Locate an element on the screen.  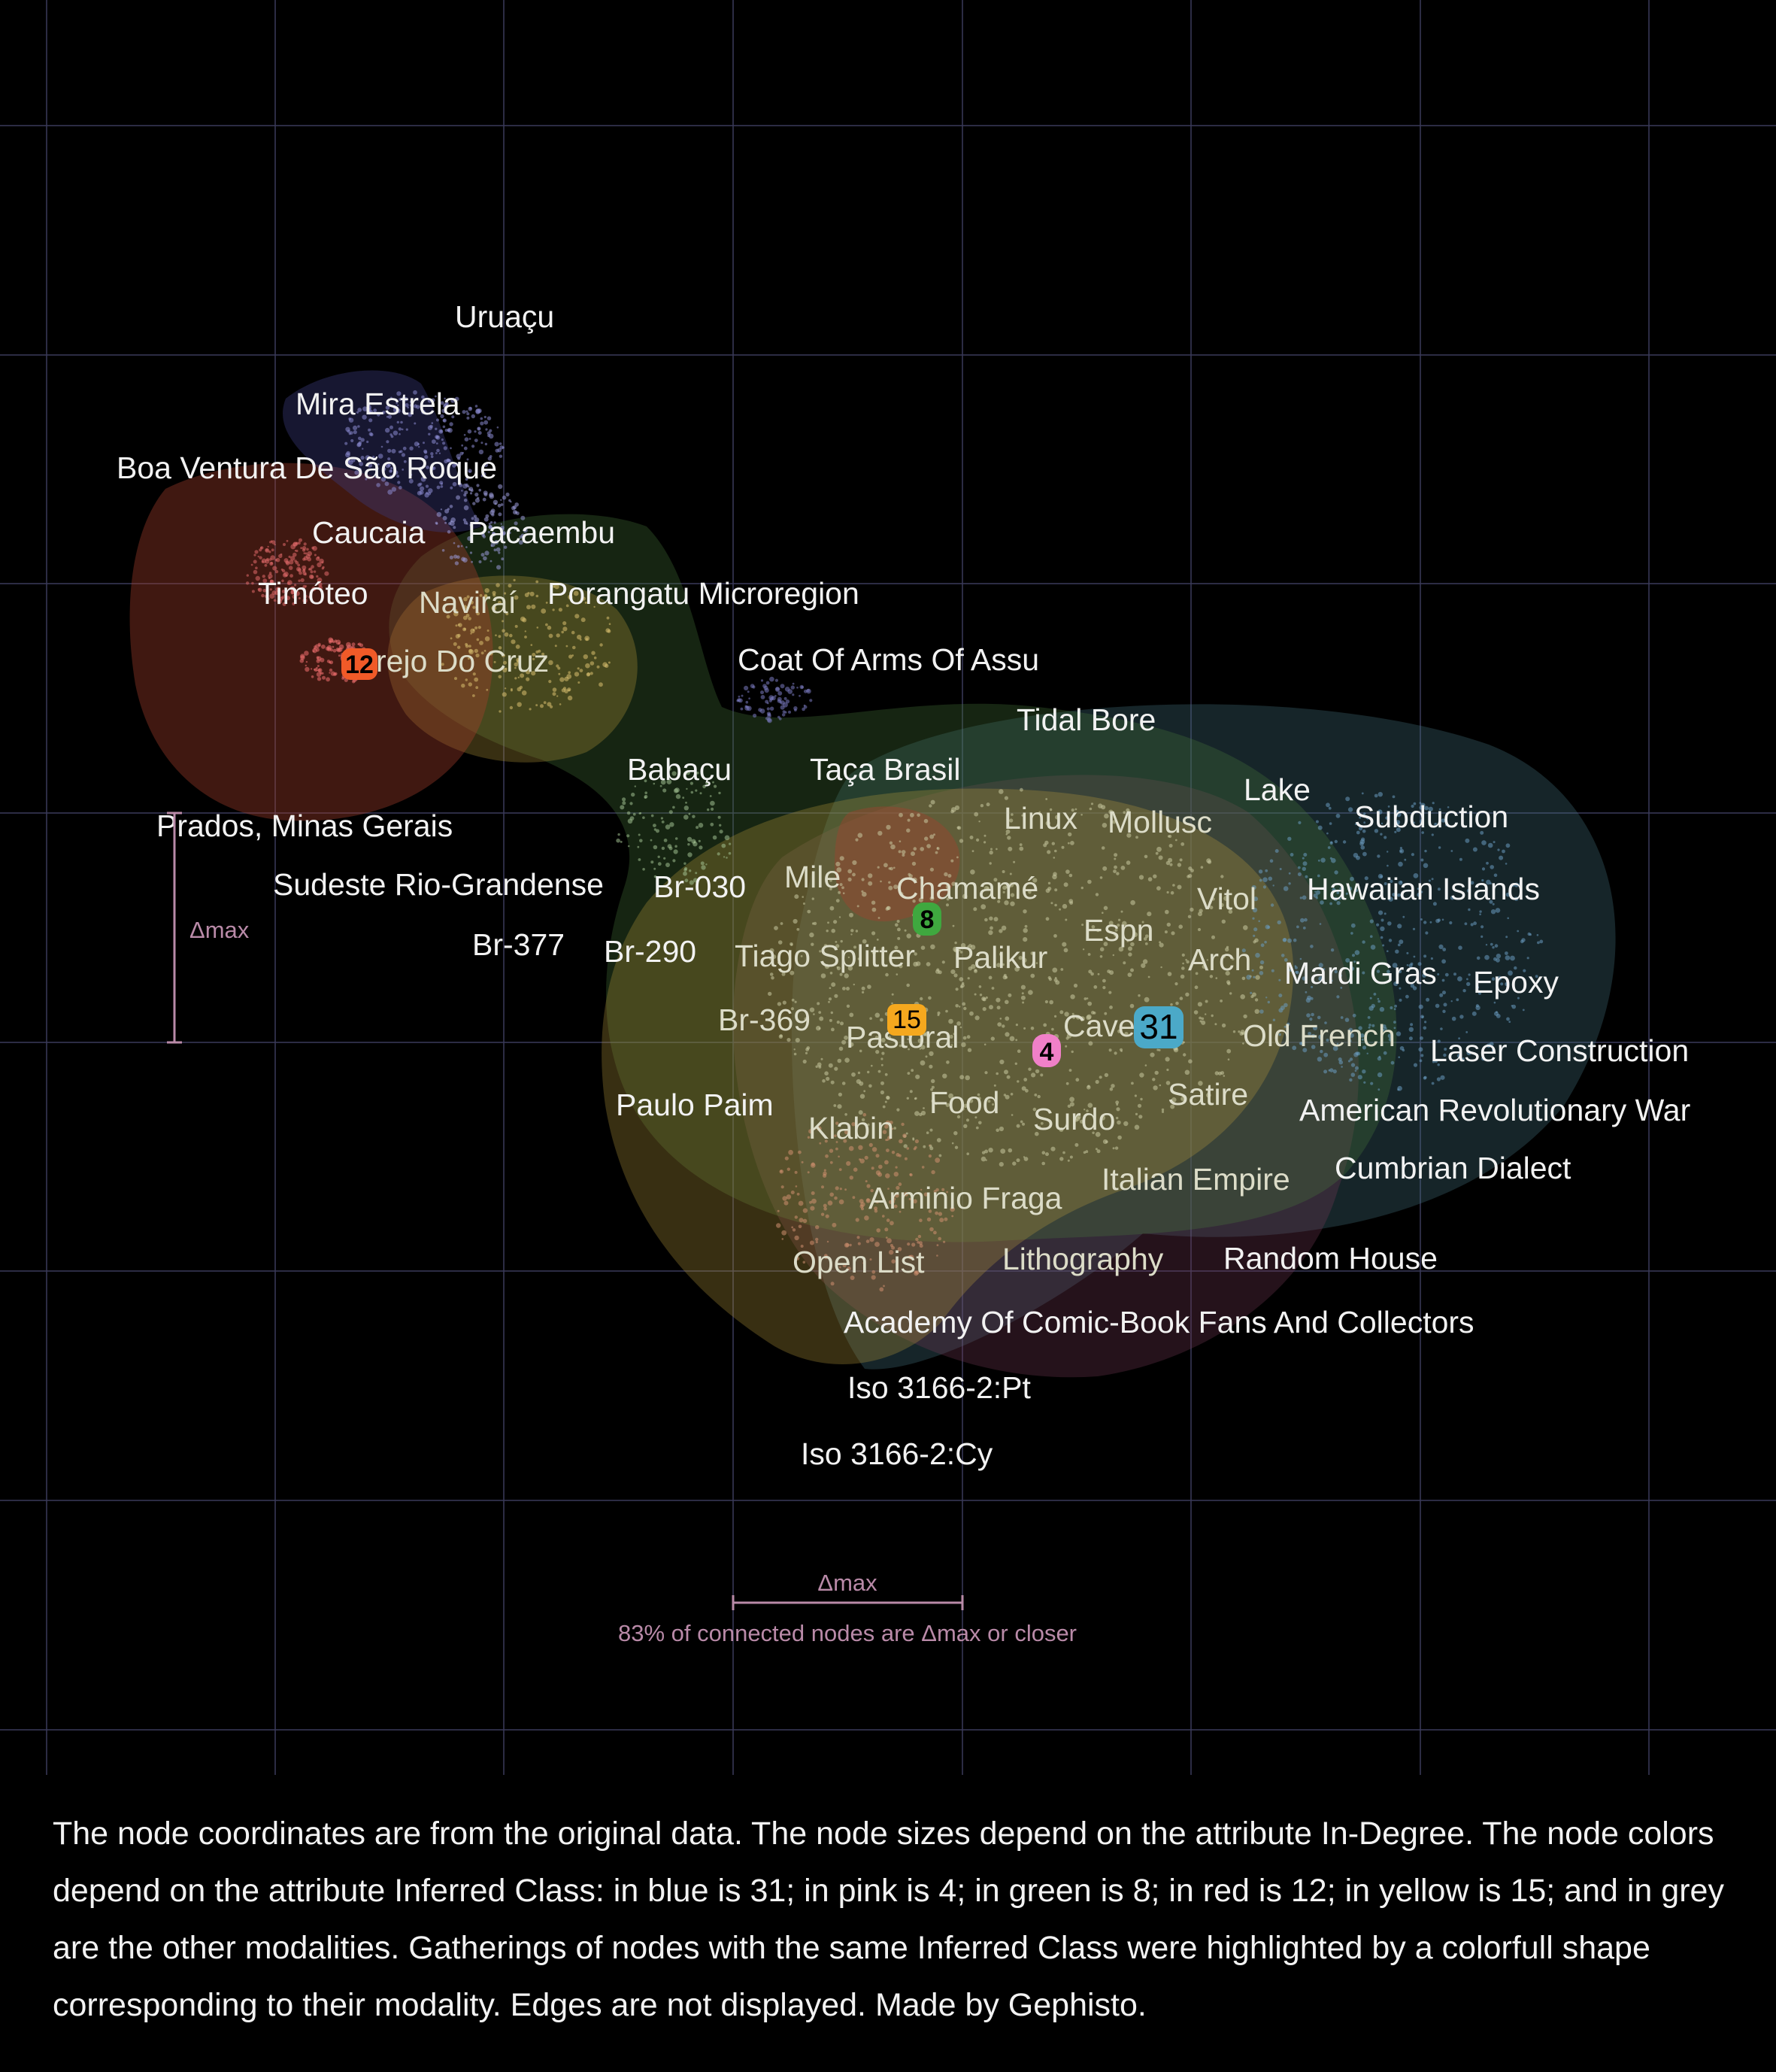
node-label: Satire is located at coordinates (1208, 1094).